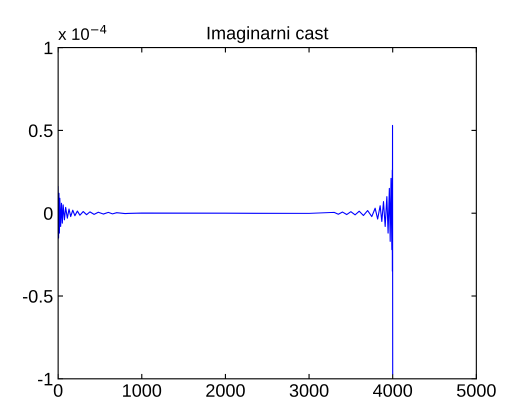 This screenshot has height=414, width=510. I want to click on x-tick-label: 1000, so click(142, 390).